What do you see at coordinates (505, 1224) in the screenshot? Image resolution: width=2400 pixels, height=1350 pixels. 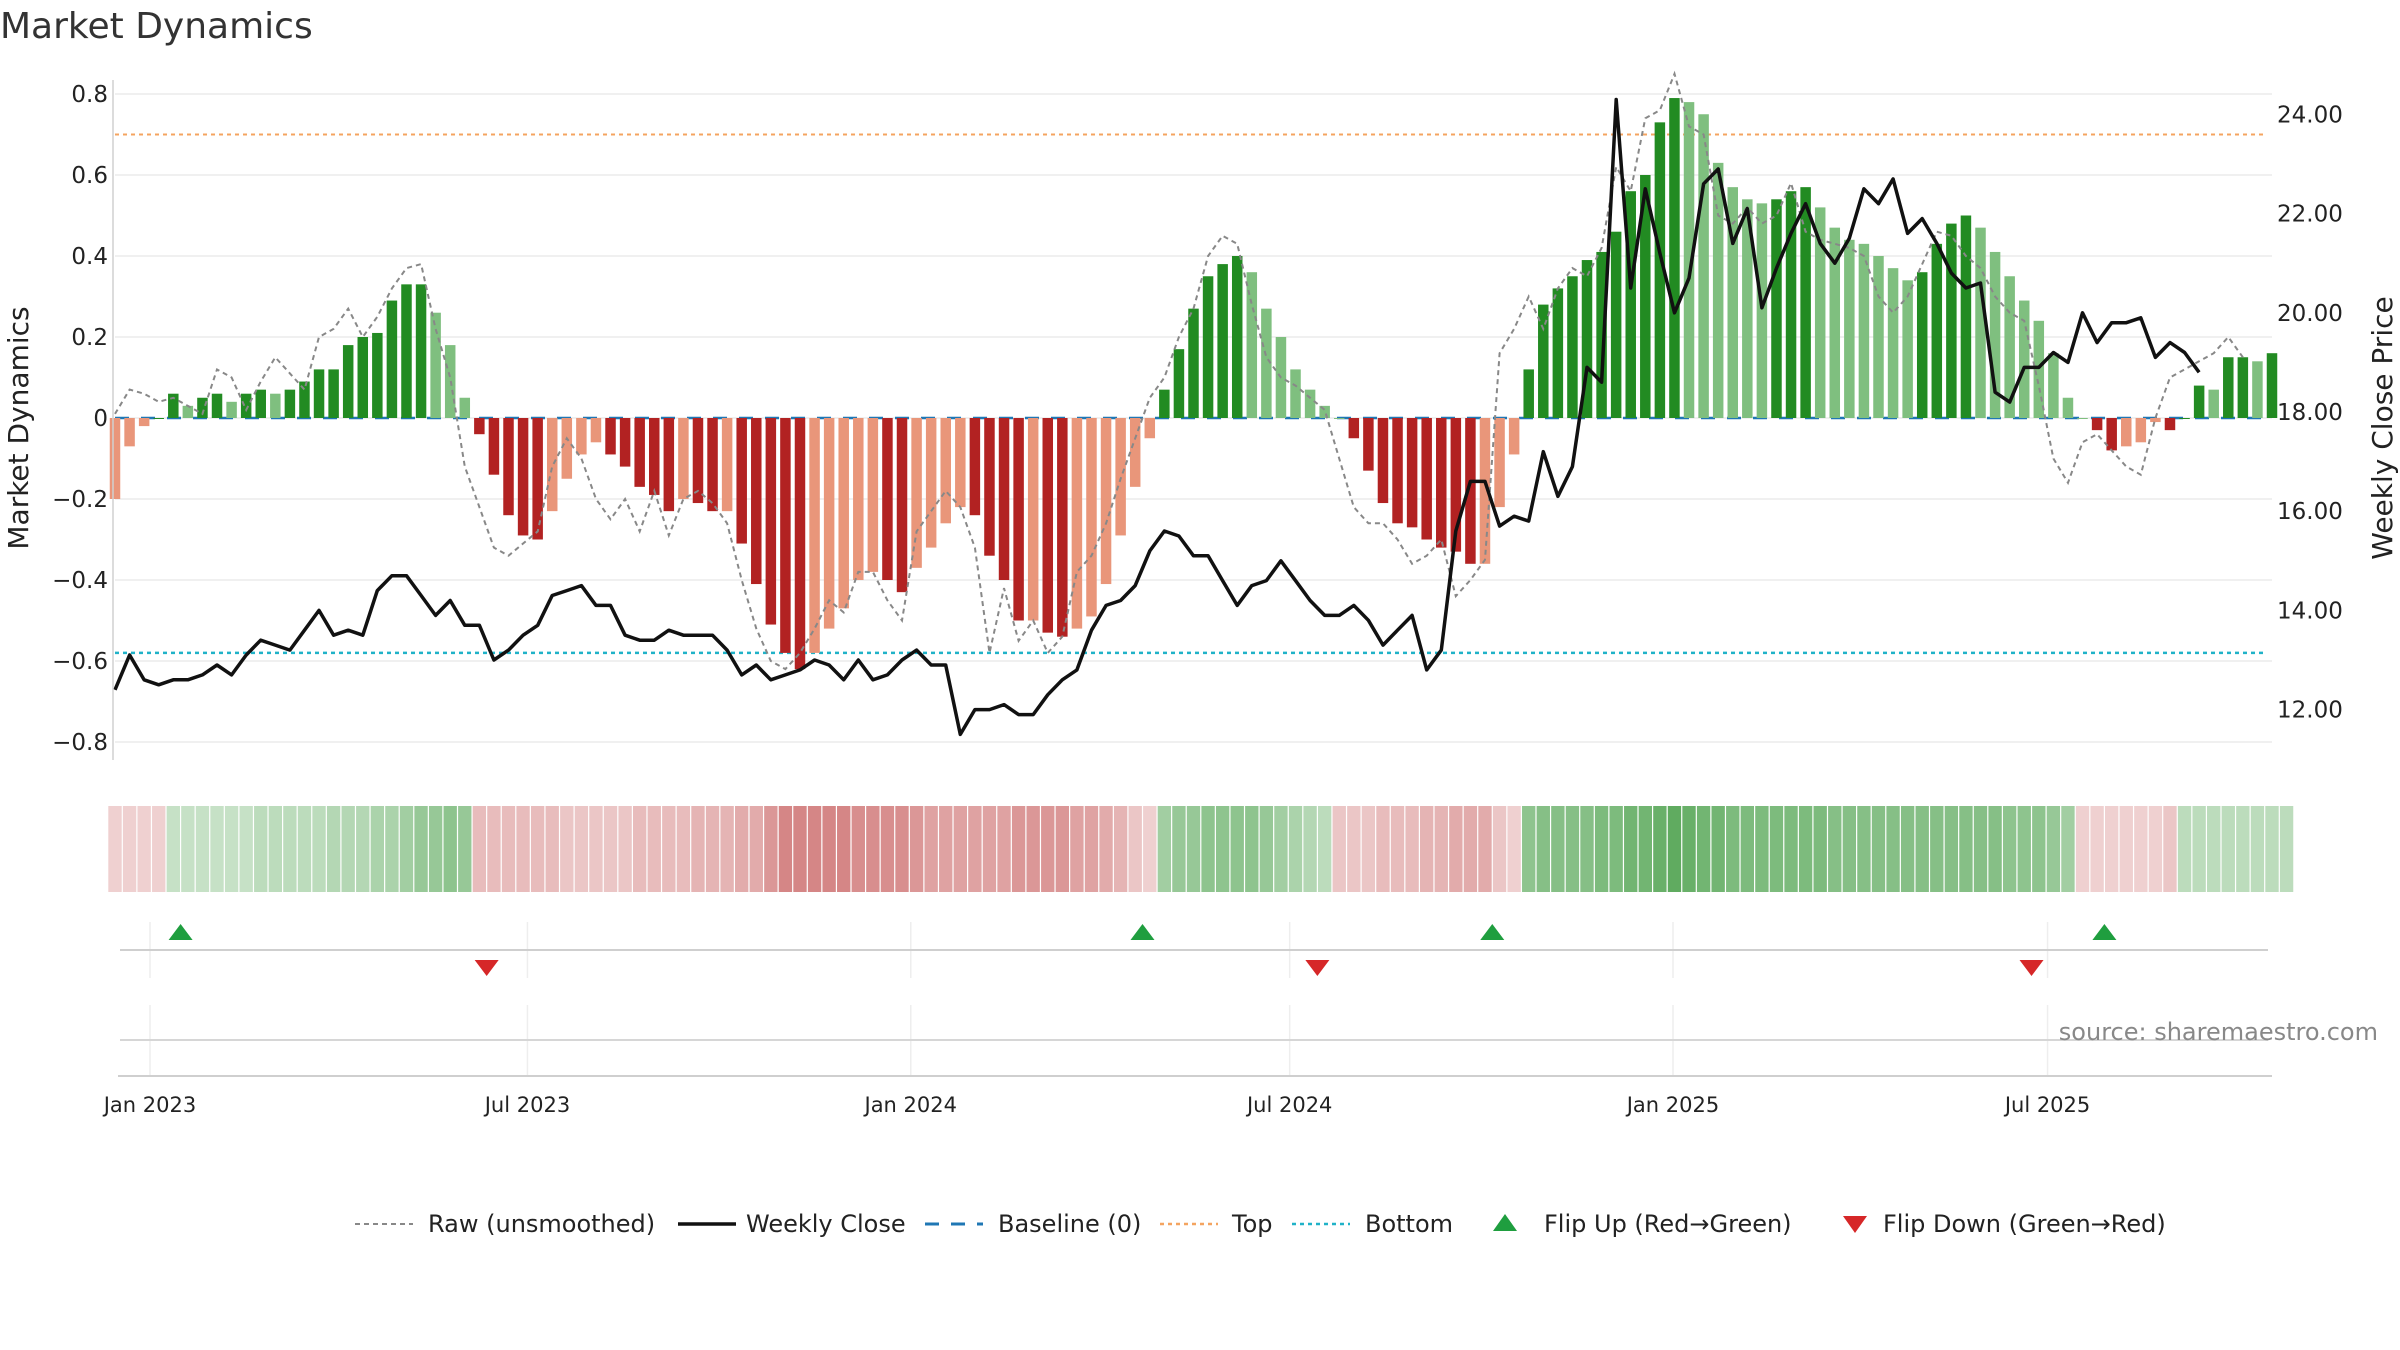 I see `legend-item: Raw (unsmoothed)` at bounding box center [505, 1224].